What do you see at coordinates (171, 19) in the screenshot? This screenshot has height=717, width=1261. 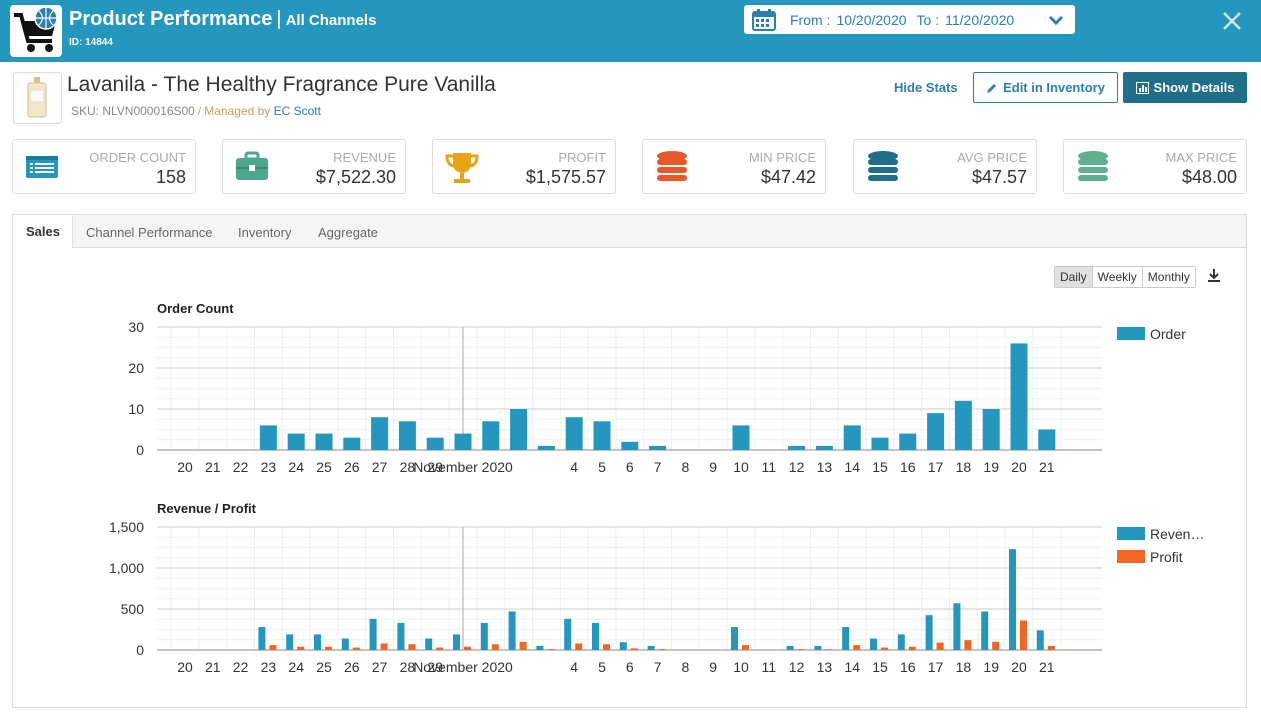 I see `title-text: Product Performance` at bounding box center [171, 19].